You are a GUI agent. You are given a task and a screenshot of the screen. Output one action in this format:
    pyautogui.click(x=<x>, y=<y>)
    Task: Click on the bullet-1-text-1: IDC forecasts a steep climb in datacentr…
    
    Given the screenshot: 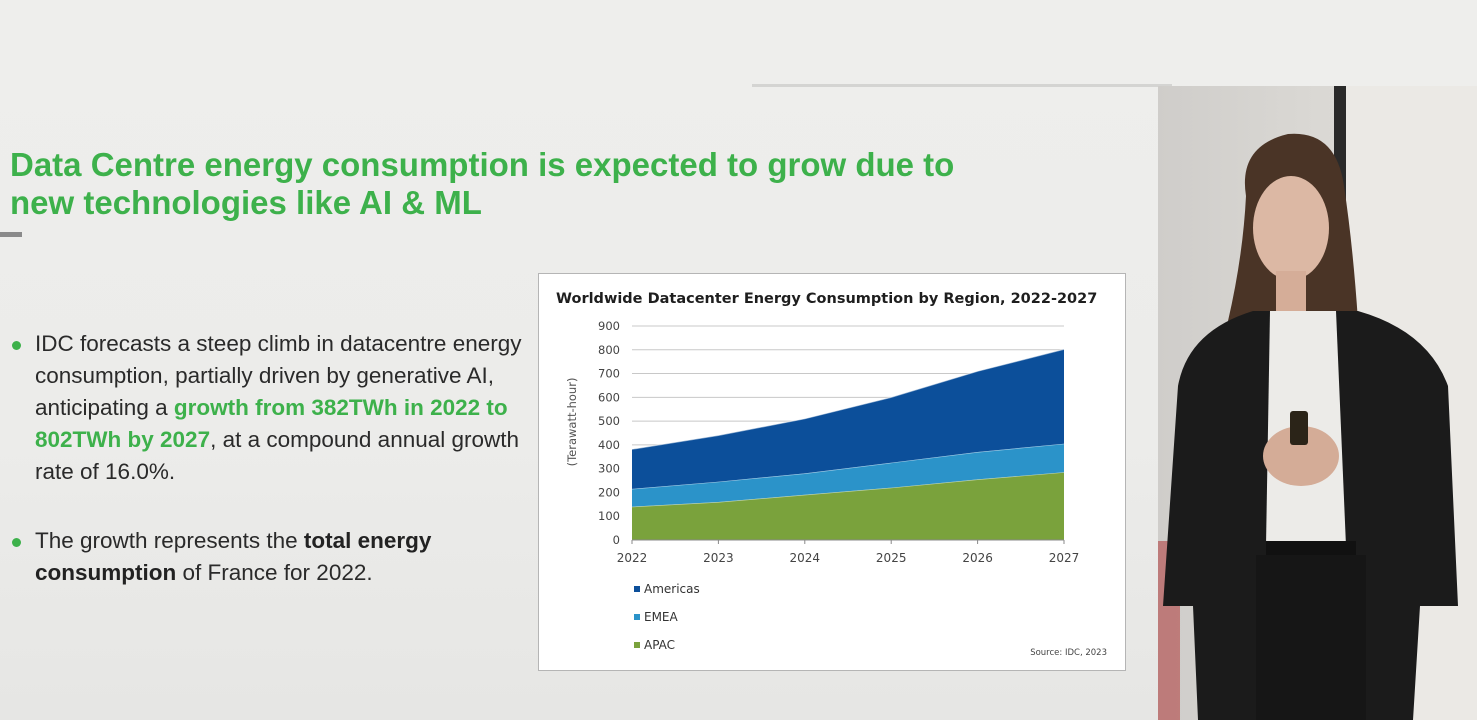 What is the action you would take?
    pyautogui.click(x=278, y=375)
    